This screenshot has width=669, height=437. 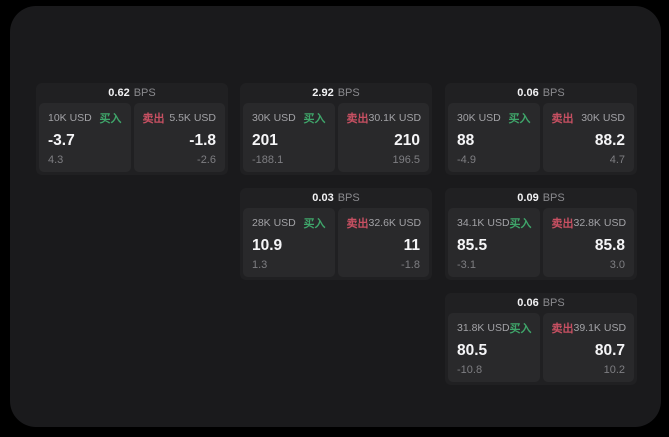 I want to click on buy-price: 88, so click(x=466, y=140).